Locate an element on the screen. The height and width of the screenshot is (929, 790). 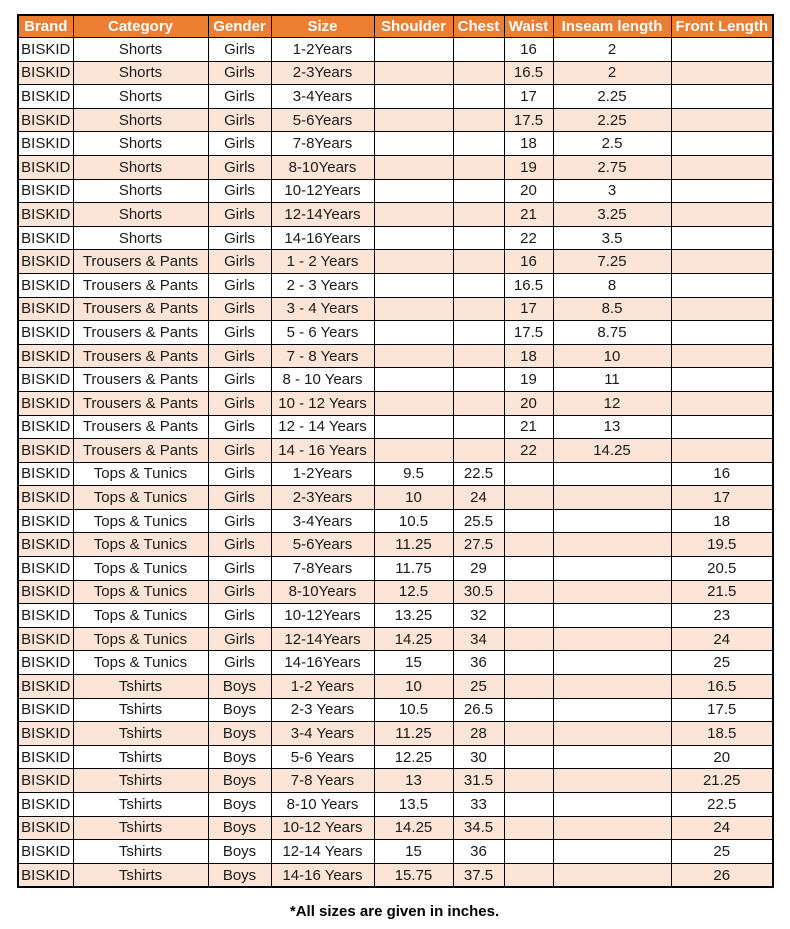
cell-front-length: 18 is located at coordinates (722, 521).